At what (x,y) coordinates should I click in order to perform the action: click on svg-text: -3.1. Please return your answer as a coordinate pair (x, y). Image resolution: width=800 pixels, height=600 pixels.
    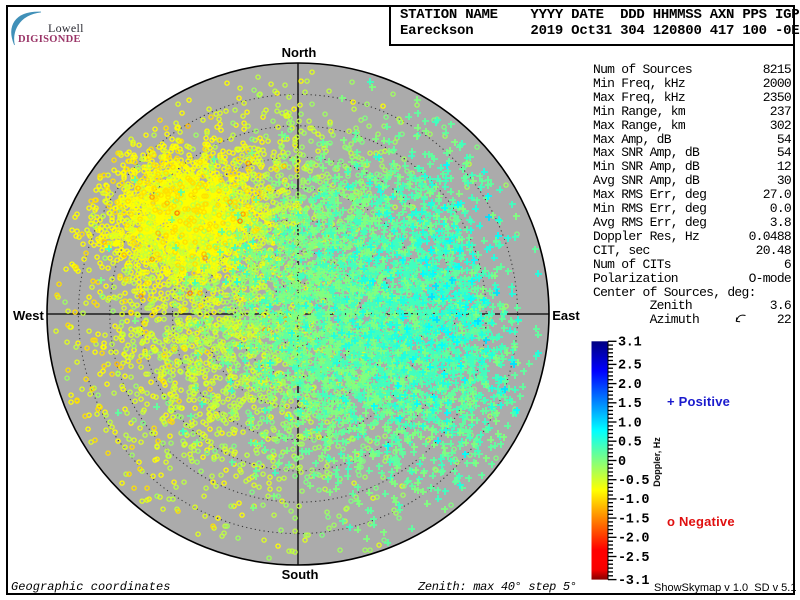
    Looking at the image, I should click on (633, 581).